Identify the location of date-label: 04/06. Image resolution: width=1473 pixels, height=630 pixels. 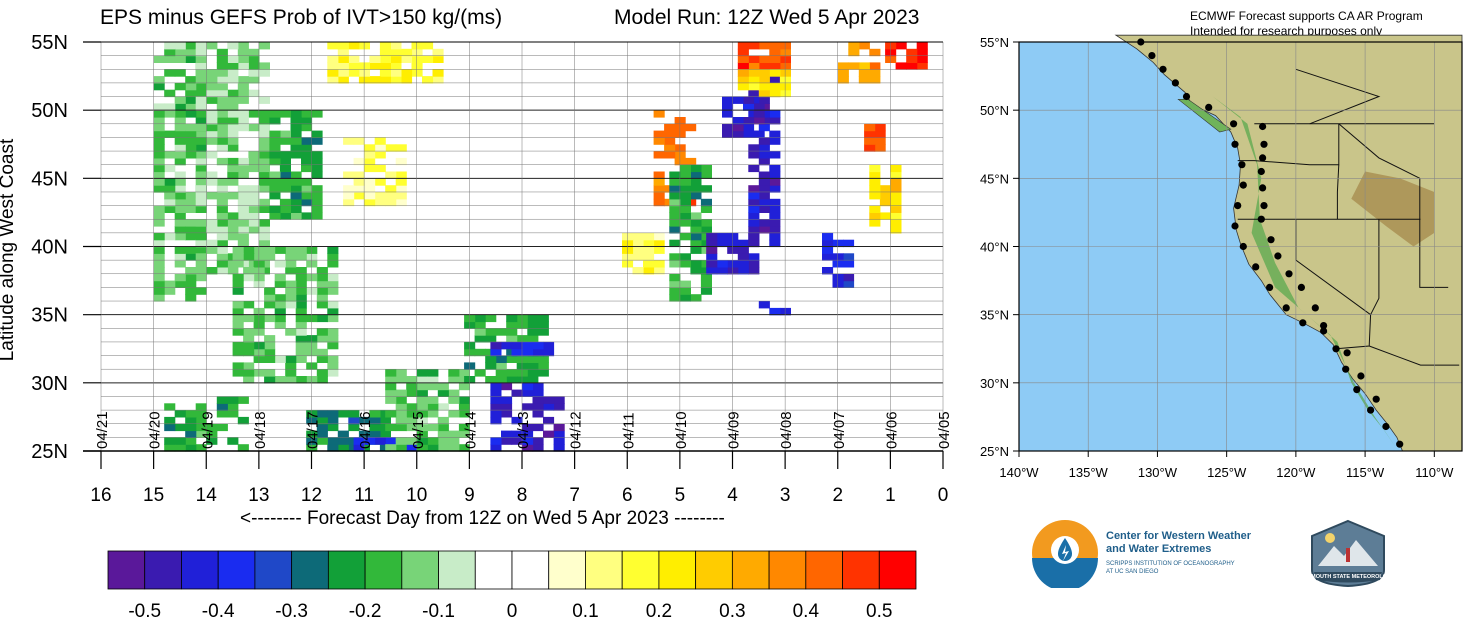
(891, 430).